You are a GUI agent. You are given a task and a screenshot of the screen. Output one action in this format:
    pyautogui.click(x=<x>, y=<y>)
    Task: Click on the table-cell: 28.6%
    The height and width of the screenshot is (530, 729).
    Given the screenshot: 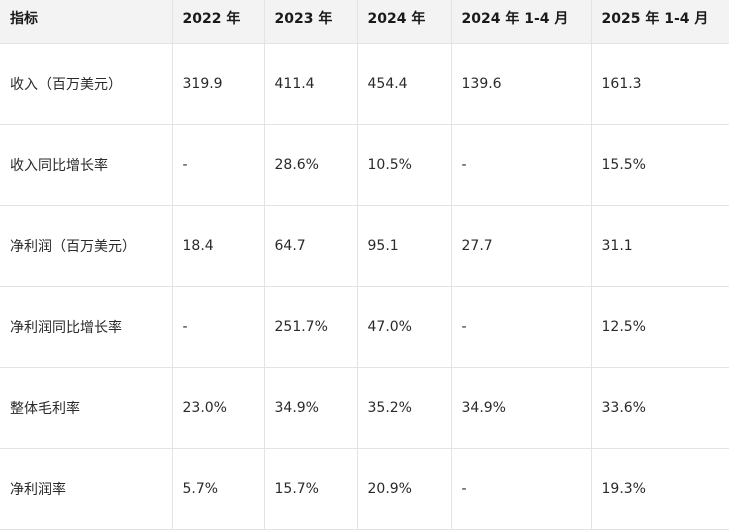 What is the action you would take?
    pyautogui.click(x=310, y=165)
    